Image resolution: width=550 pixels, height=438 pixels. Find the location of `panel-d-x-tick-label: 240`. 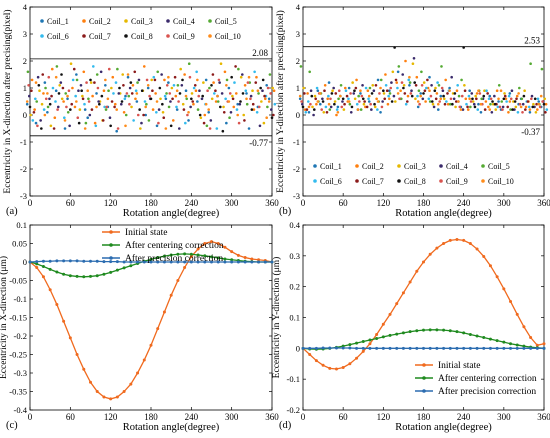

panel-d-x-tick-label: 240 is located at coordinates (464, 417).